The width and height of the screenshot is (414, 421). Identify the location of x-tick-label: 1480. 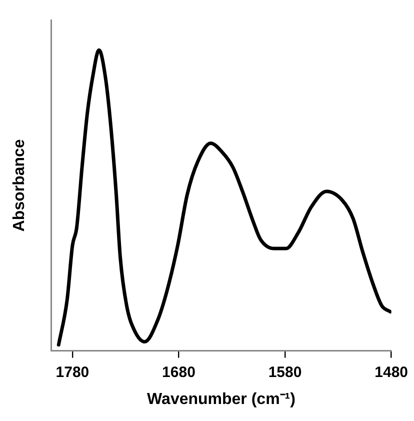
(391, 372).